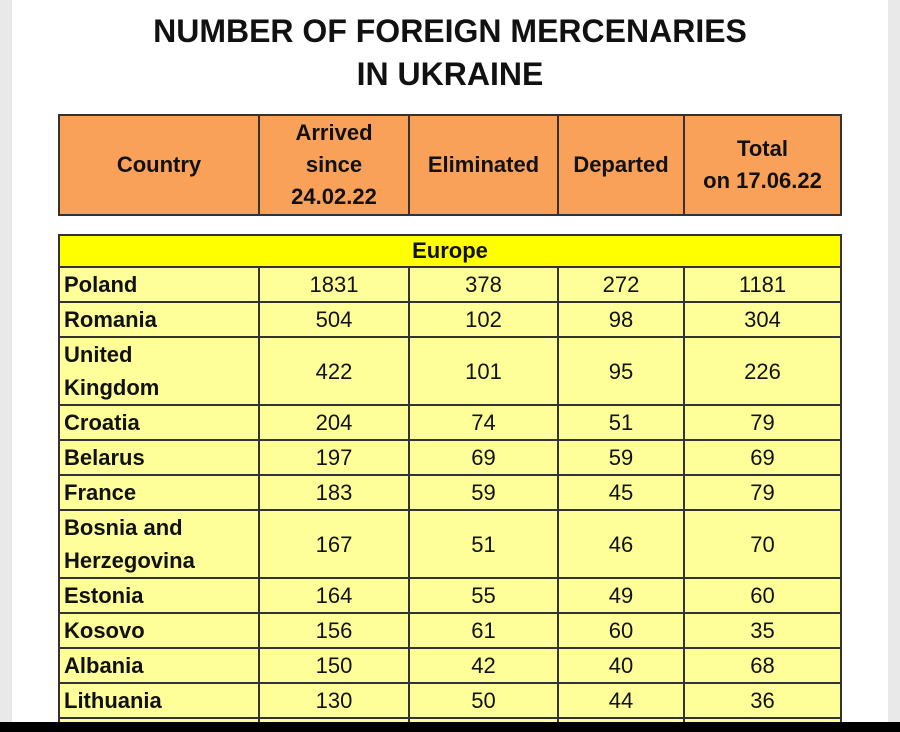 Image resolution: width=900 pixels, height=732 pixels. What do you see at coordinates (621, 700) in the screenshot?
I see `cell: 44` at bounding box center [621, 700].